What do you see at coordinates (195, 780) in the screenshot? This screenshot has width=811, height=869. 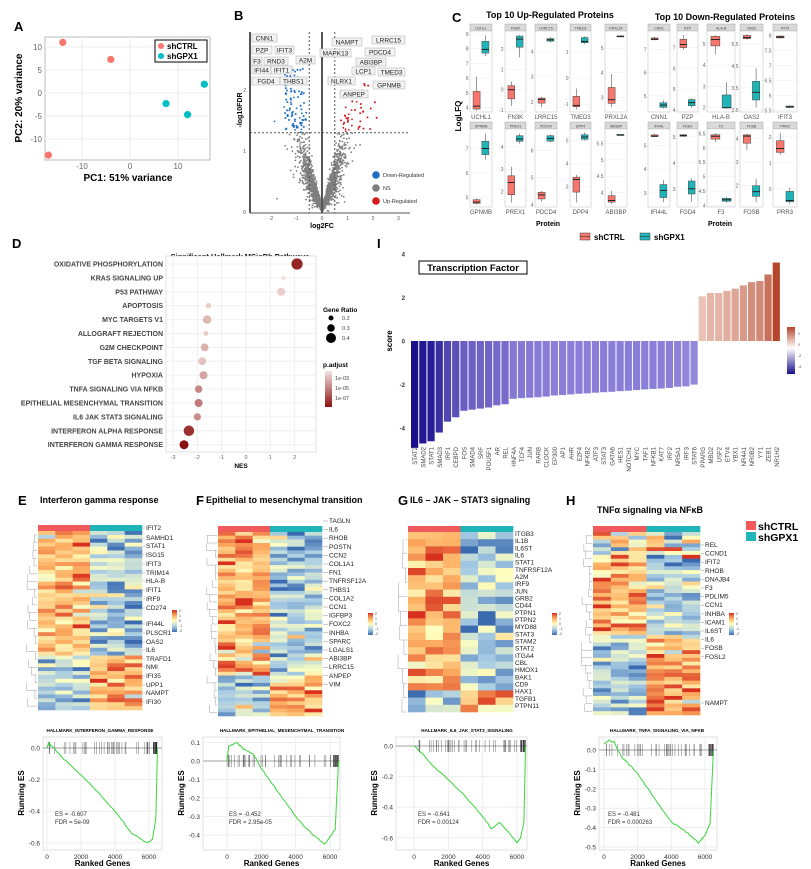 I see `y-tick-label: -0.1` at bounding box center [195, 780].